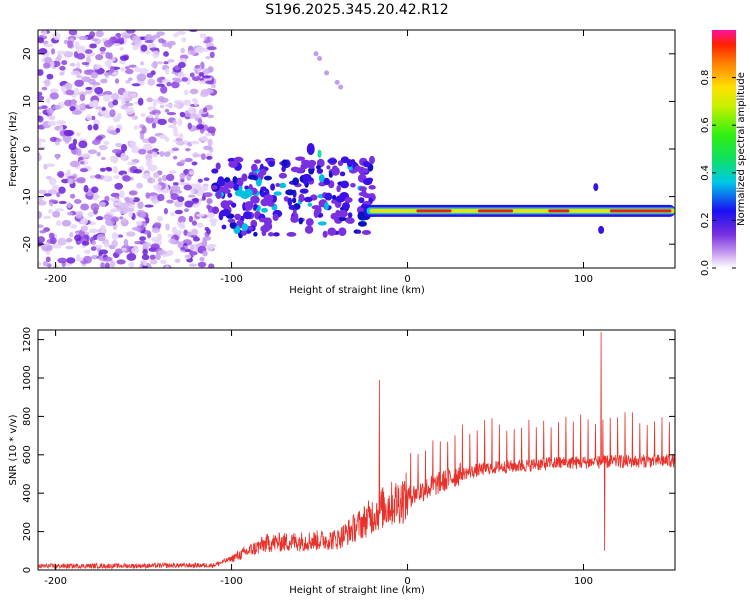 The height and width of the screenshot is (600, 750). Describe the element at coordinates (705, 78) in the screenshot. I see `colorbar-tick-label: 0.8` at that location.